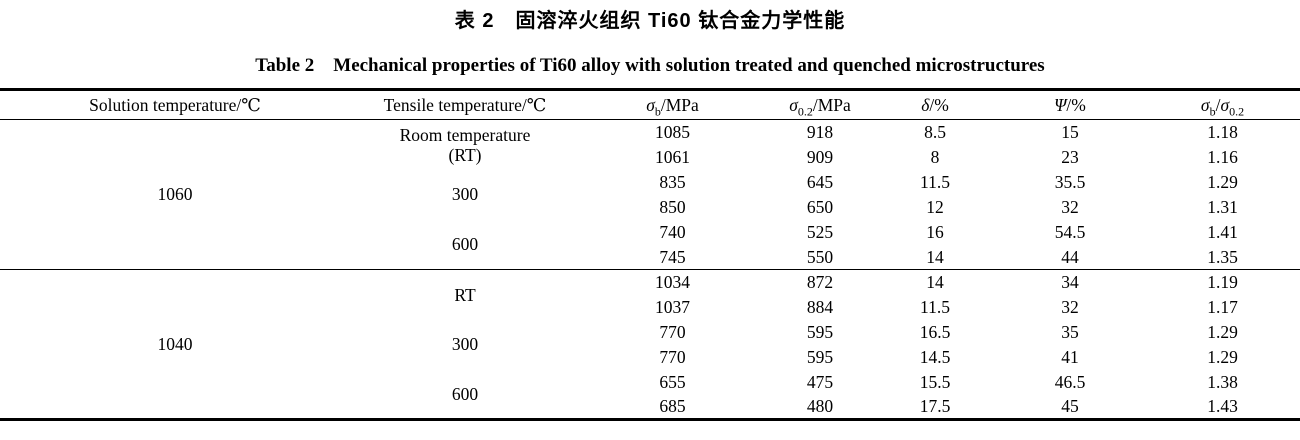 The height and width of the screenshot is (440, 1300). What do you see at coordinates (1076, 104) in the screenshot?
I see `psi-unit: /%` at bounding box center [1076, 104].